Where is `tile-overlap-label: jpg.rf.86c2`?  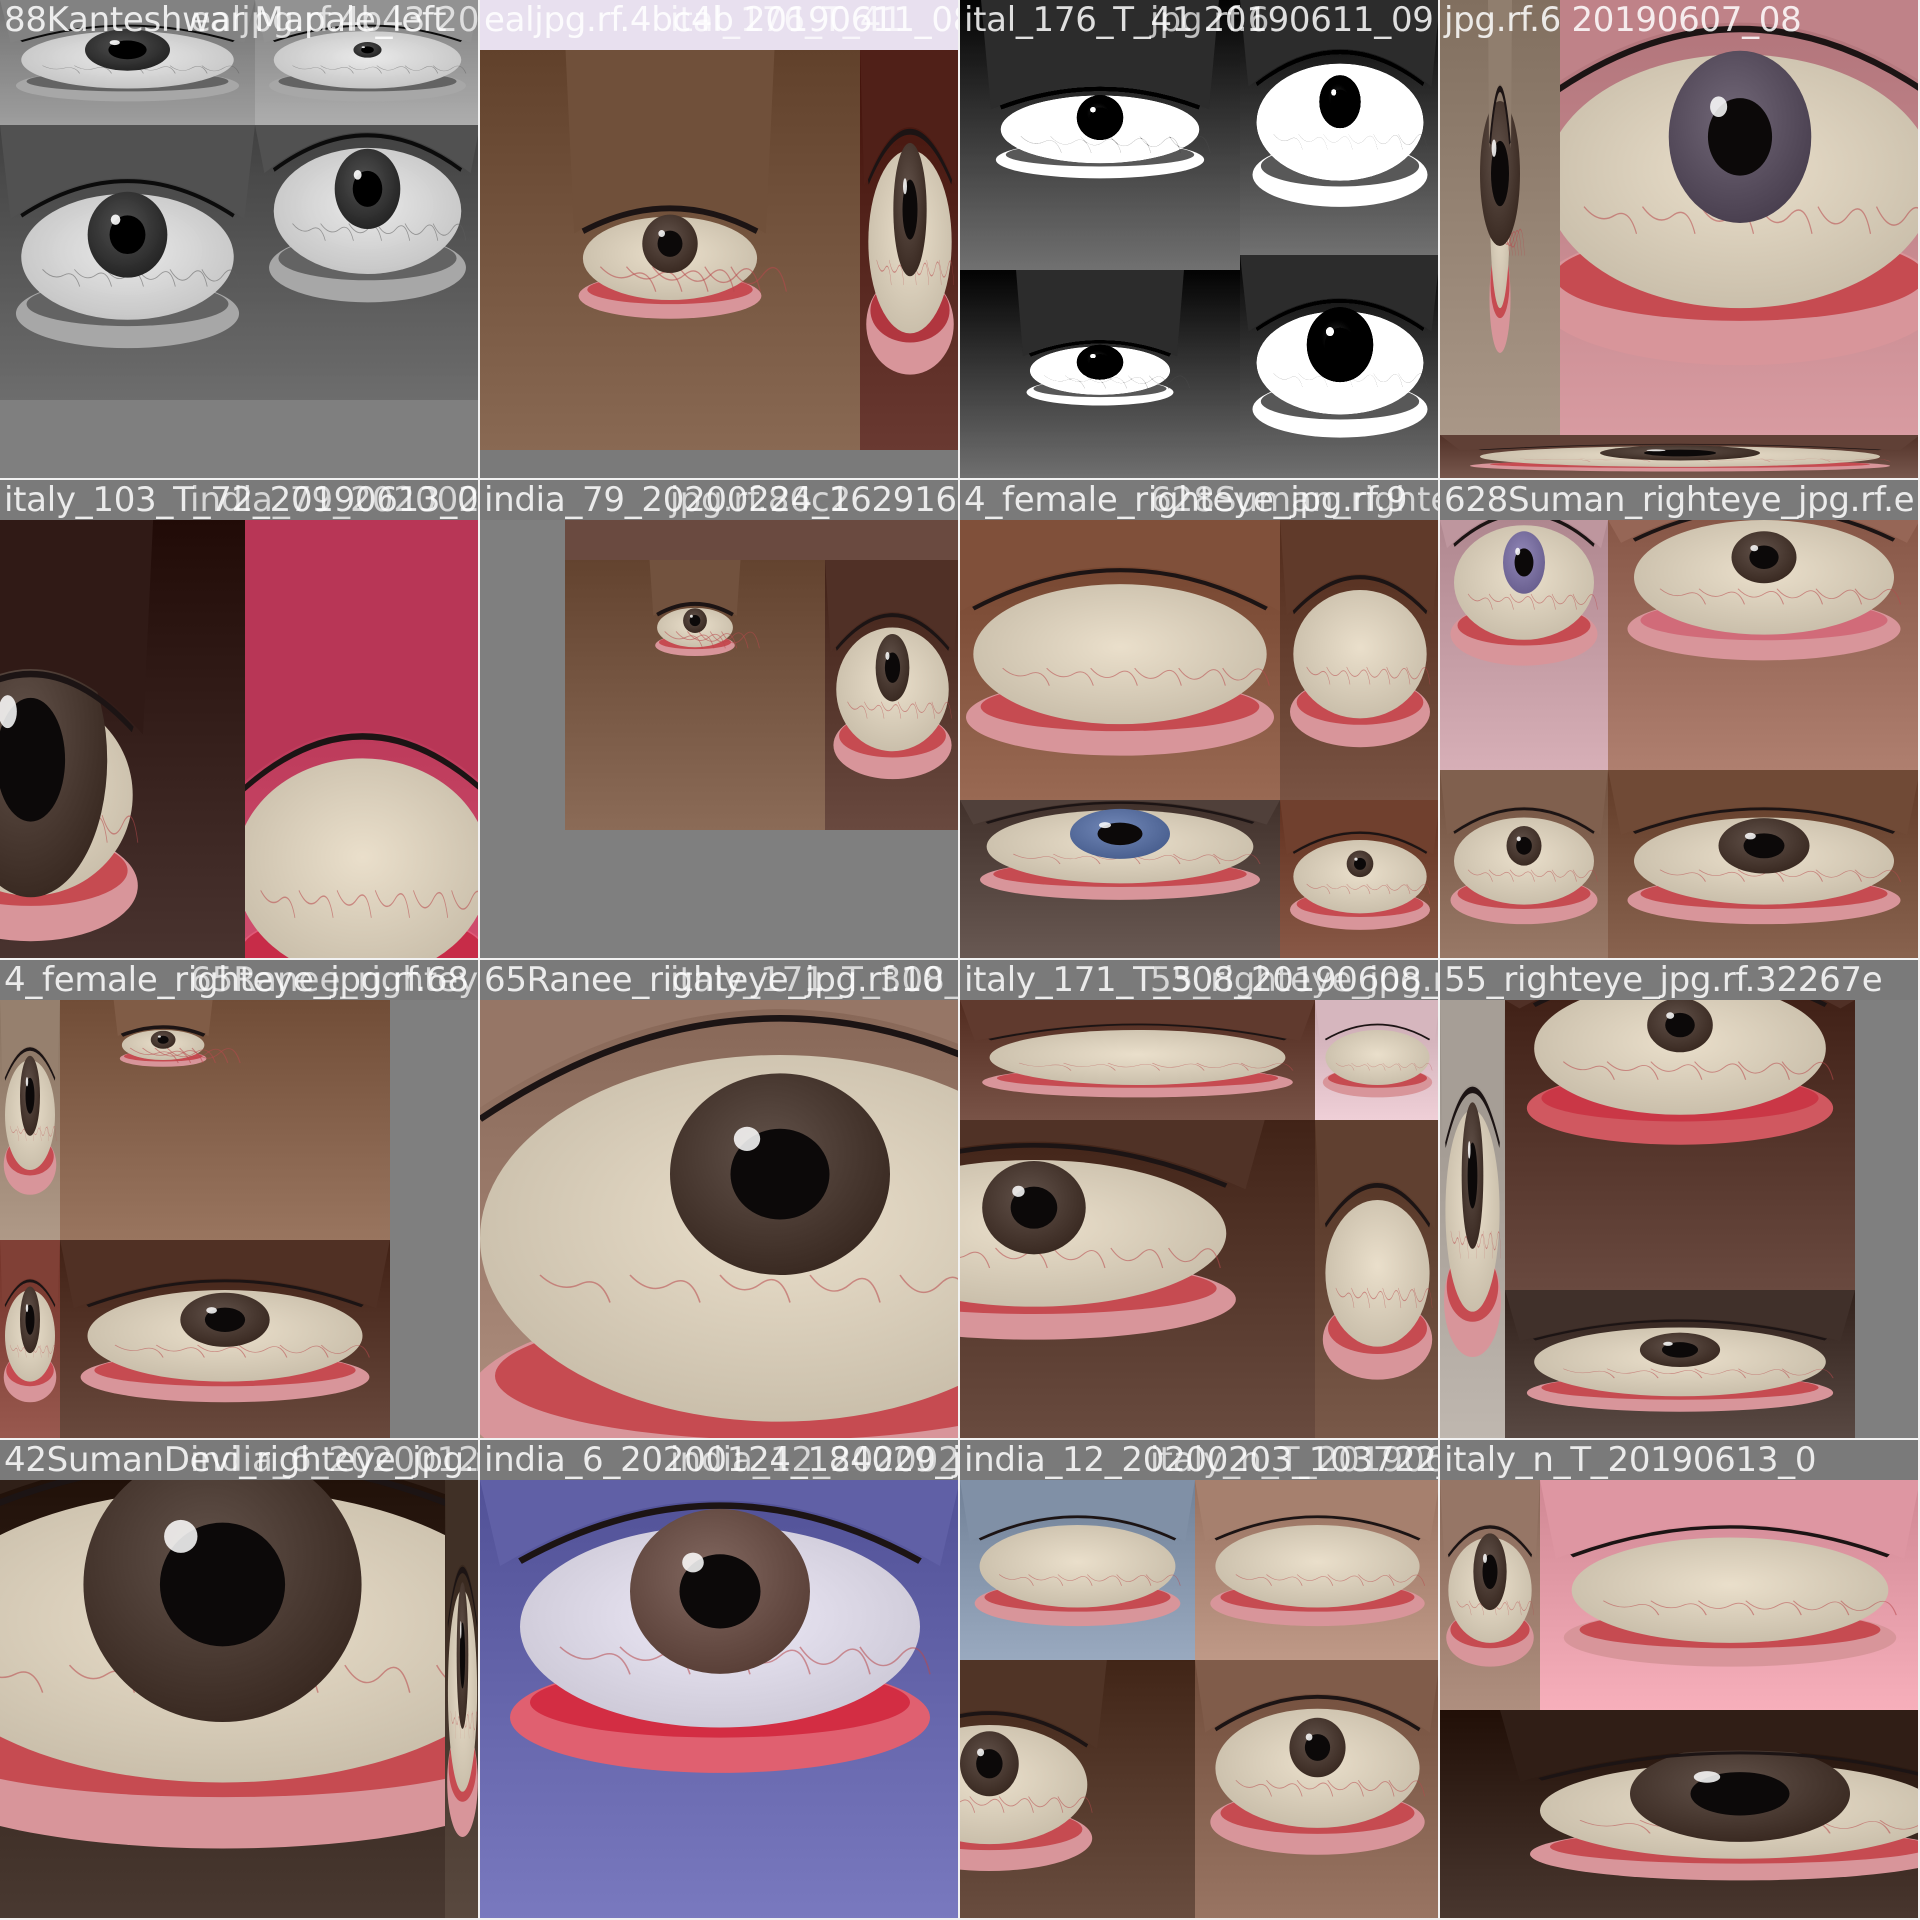 tile-overlap-label: jpg.rf.86c2 is located at coordinates (761, 500).